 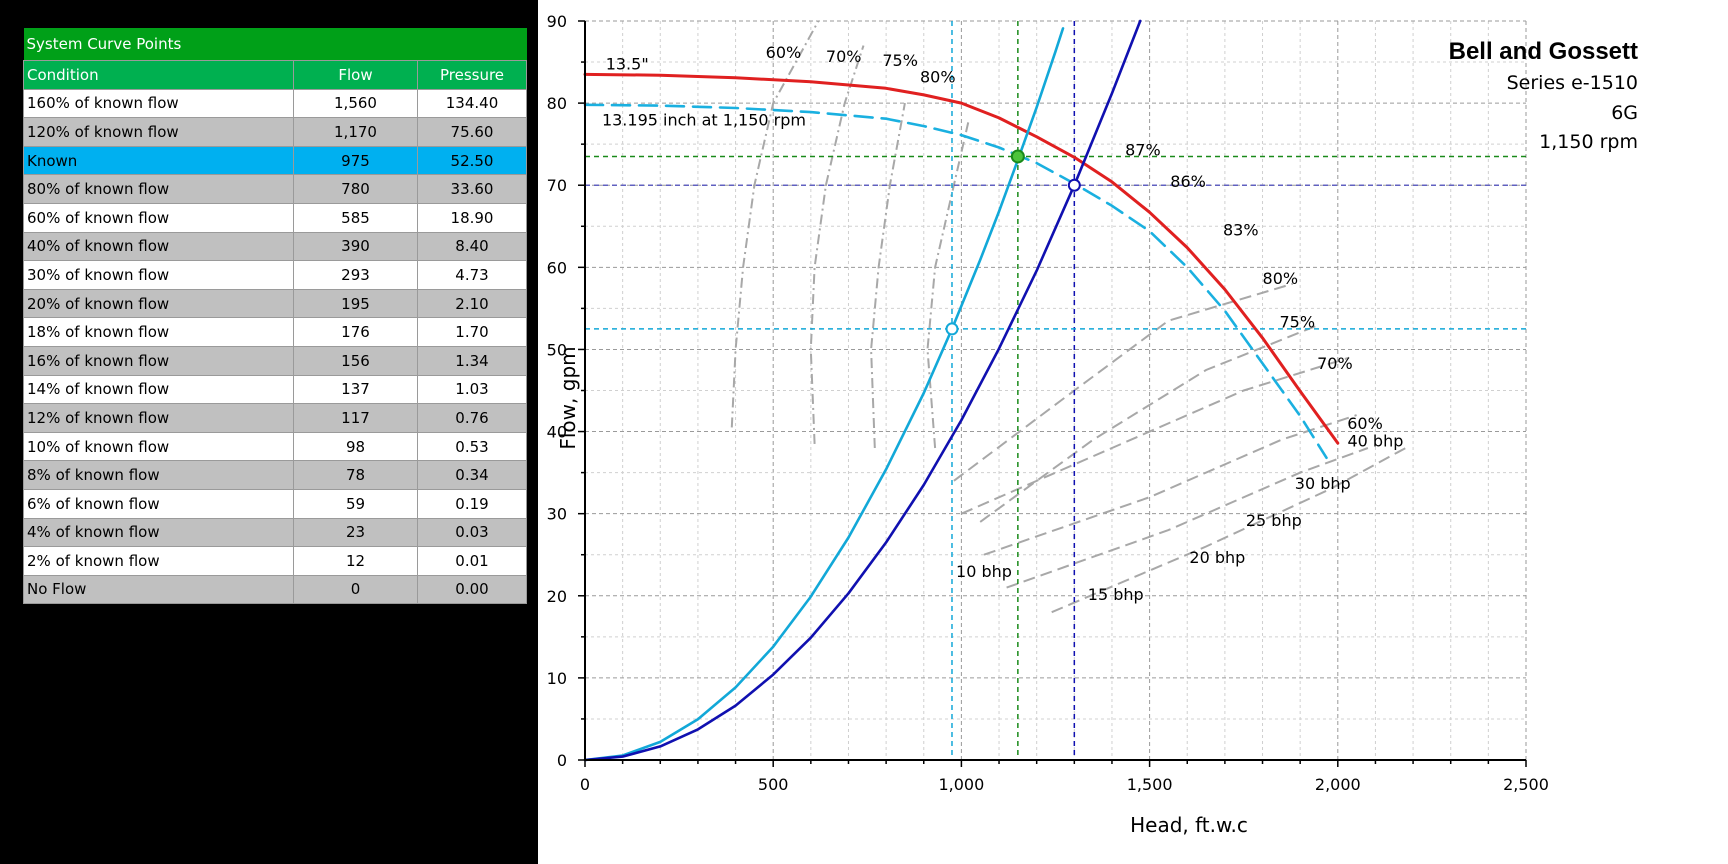 What do you see at coordinates (158, 360) in the screenshot?
I see `cell-condition: 16% of known flow` at bounding box center [158, 360].